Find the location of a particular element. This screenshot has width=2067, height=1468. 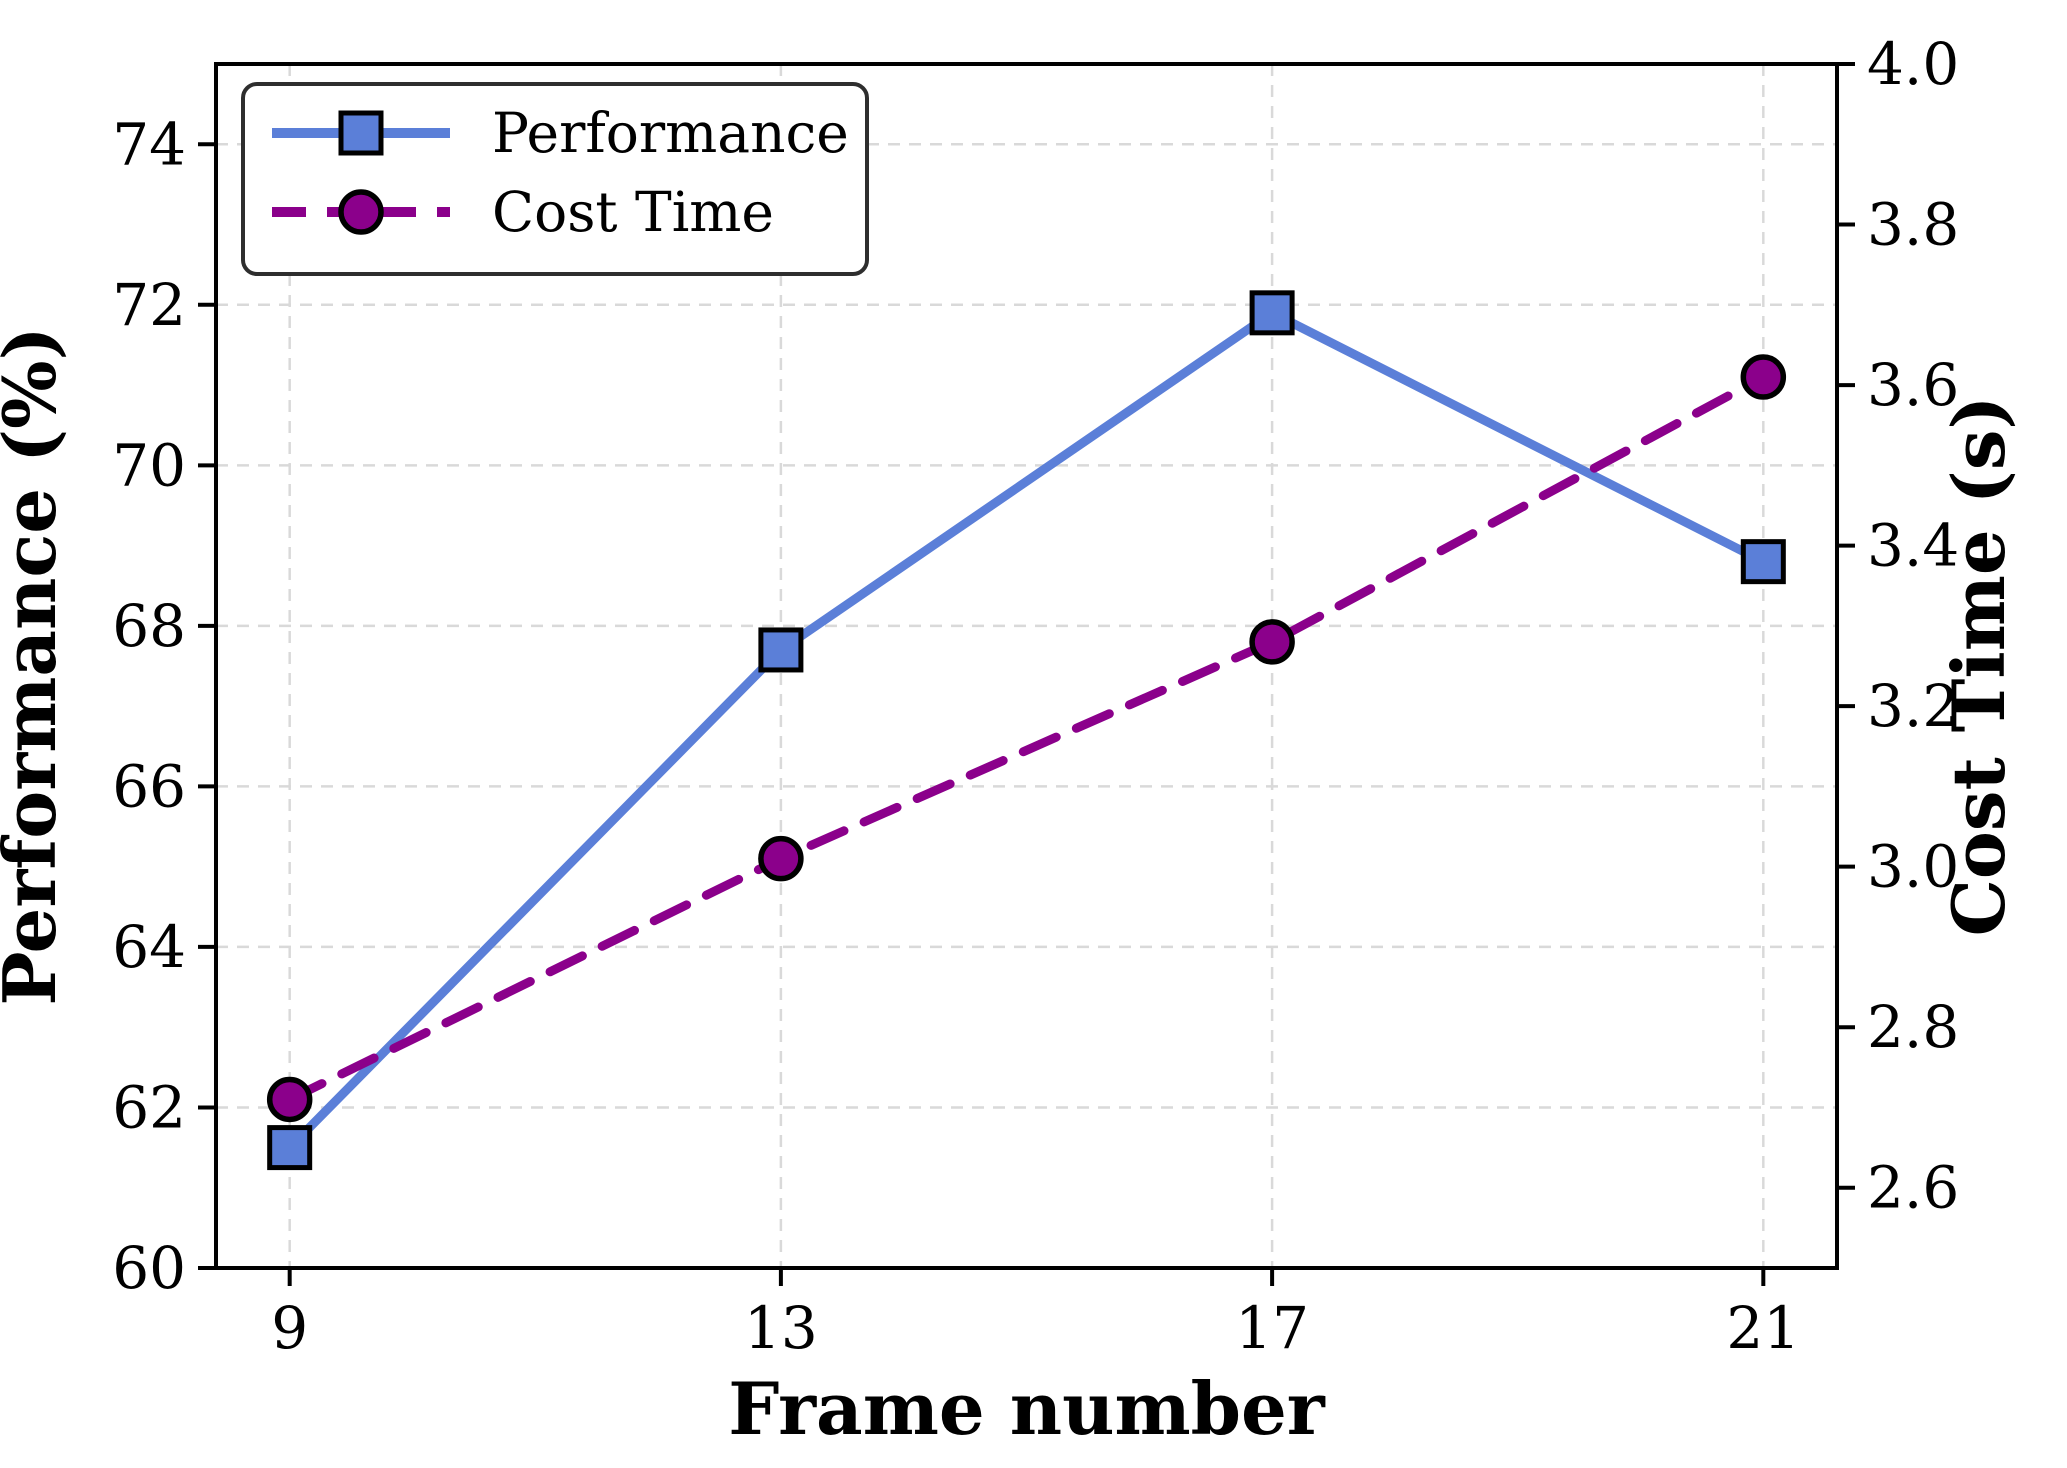

left-axis-tick-label: 66 is located at coordinates (149, 786).